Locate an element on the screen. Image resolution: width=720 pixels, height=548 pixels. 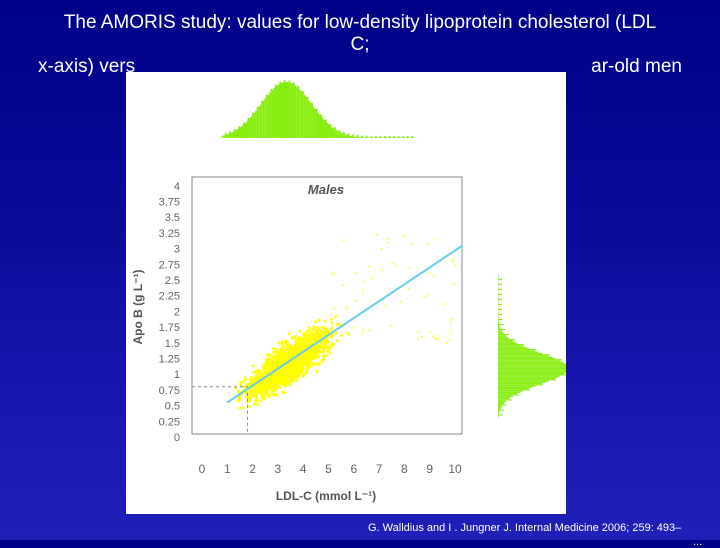
x-tick-label: 10 is located at coordinates (455, 469).